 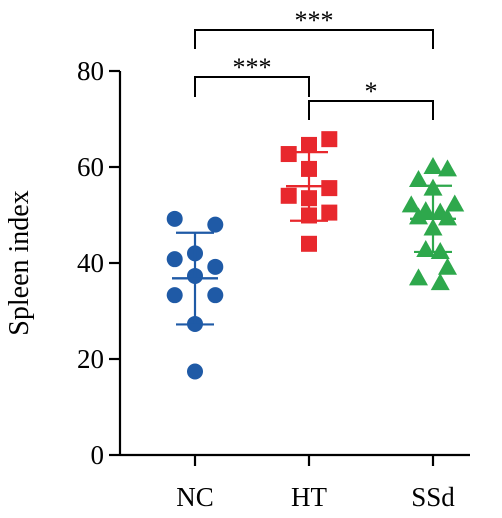 I want to click on y-tick-label: 80, so click(x=90, y=71).